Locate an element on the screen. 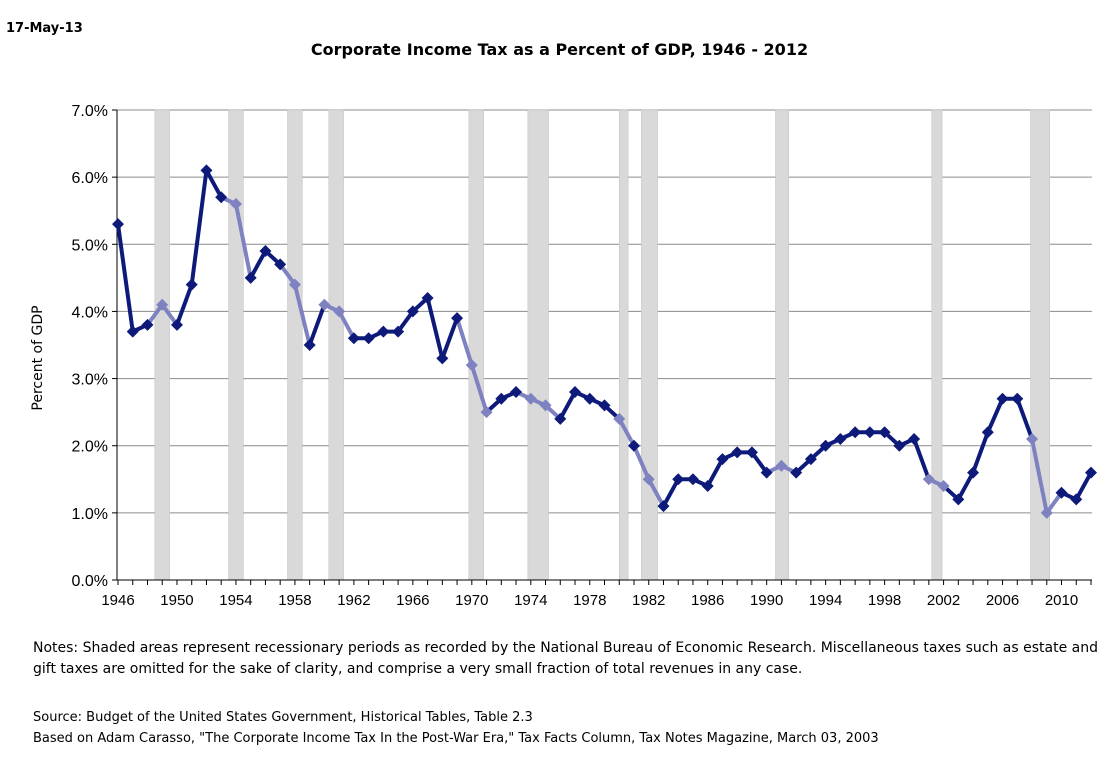 This screenshot has height=762, width=1119. x-tick-label: 2006 is located at coordinates (1002, 600).